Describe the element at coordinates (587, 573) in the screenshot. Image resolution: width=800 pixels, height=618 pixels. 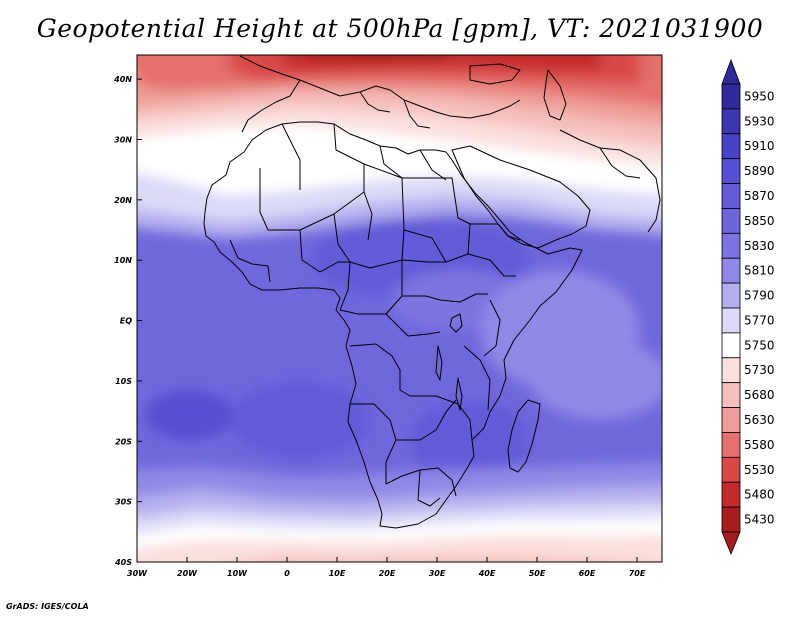
I see `lon-tick-label: 60E` at that location.